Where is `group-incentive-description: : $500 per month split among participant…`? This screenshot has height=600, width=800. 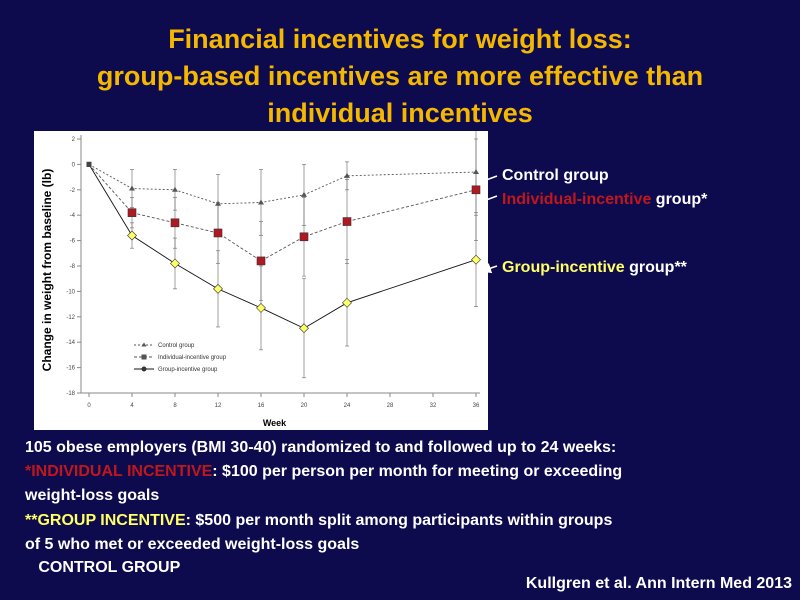 group-incentive-description: : $500 per month split among participant… is located at coordinates (399, 520).